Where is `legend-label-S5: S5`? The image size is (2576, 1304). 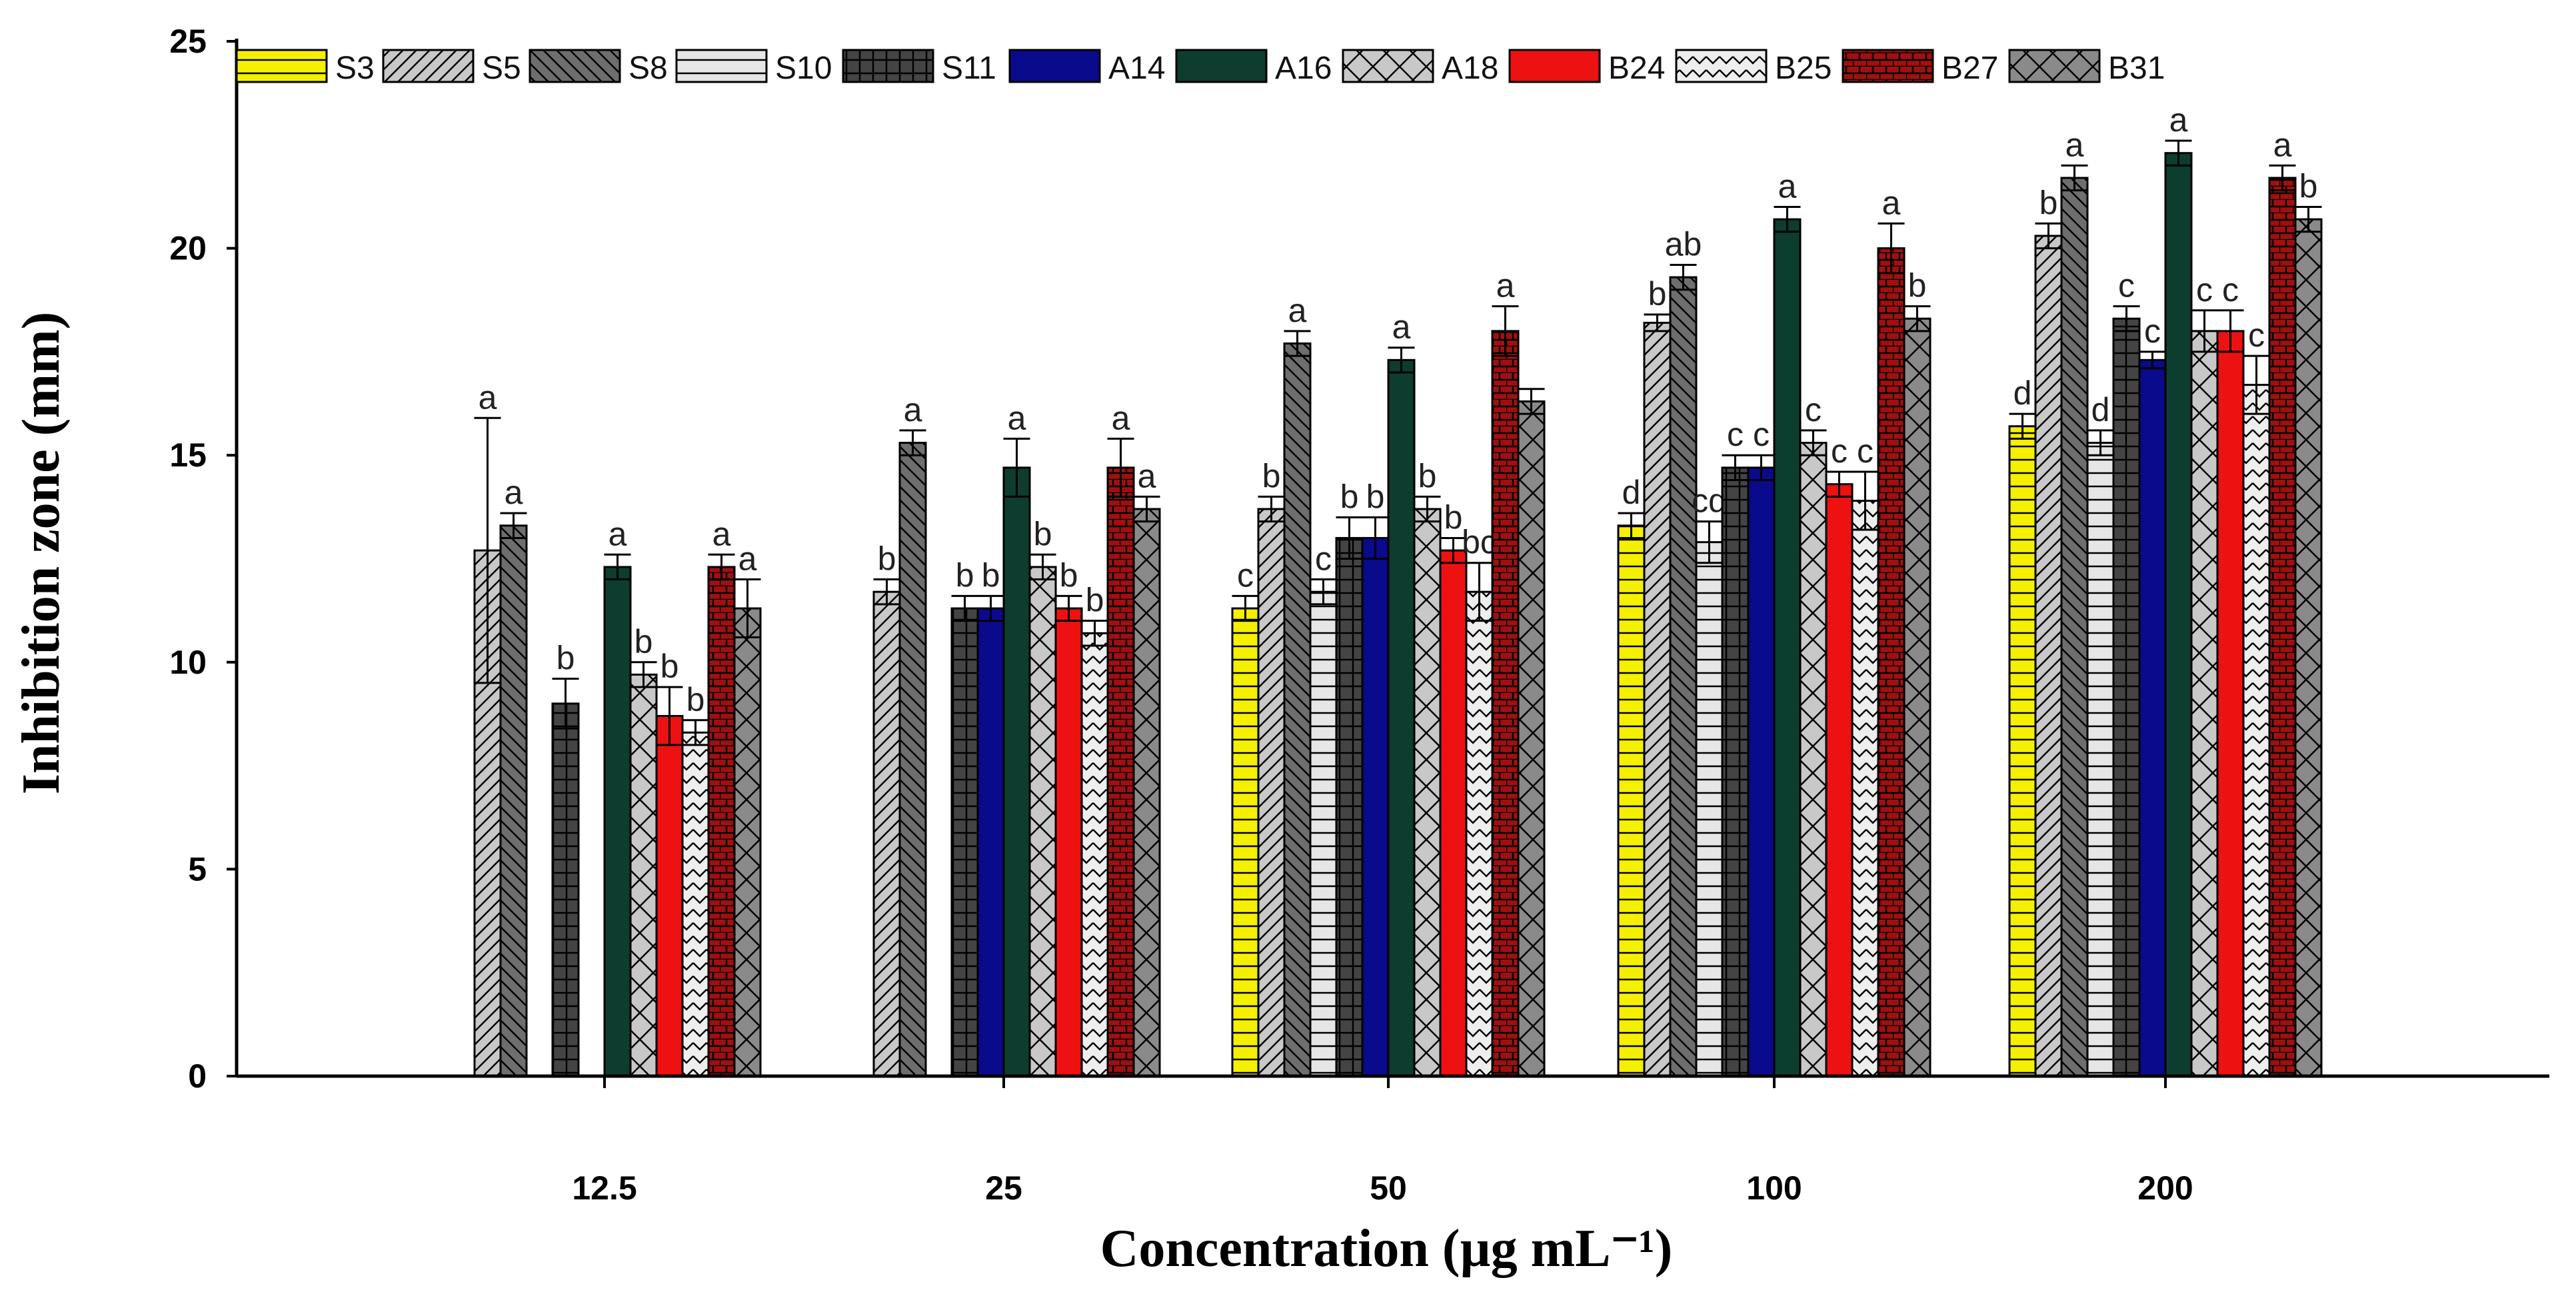
legend-label-S5: S5 is located at coordinates (502, 68).